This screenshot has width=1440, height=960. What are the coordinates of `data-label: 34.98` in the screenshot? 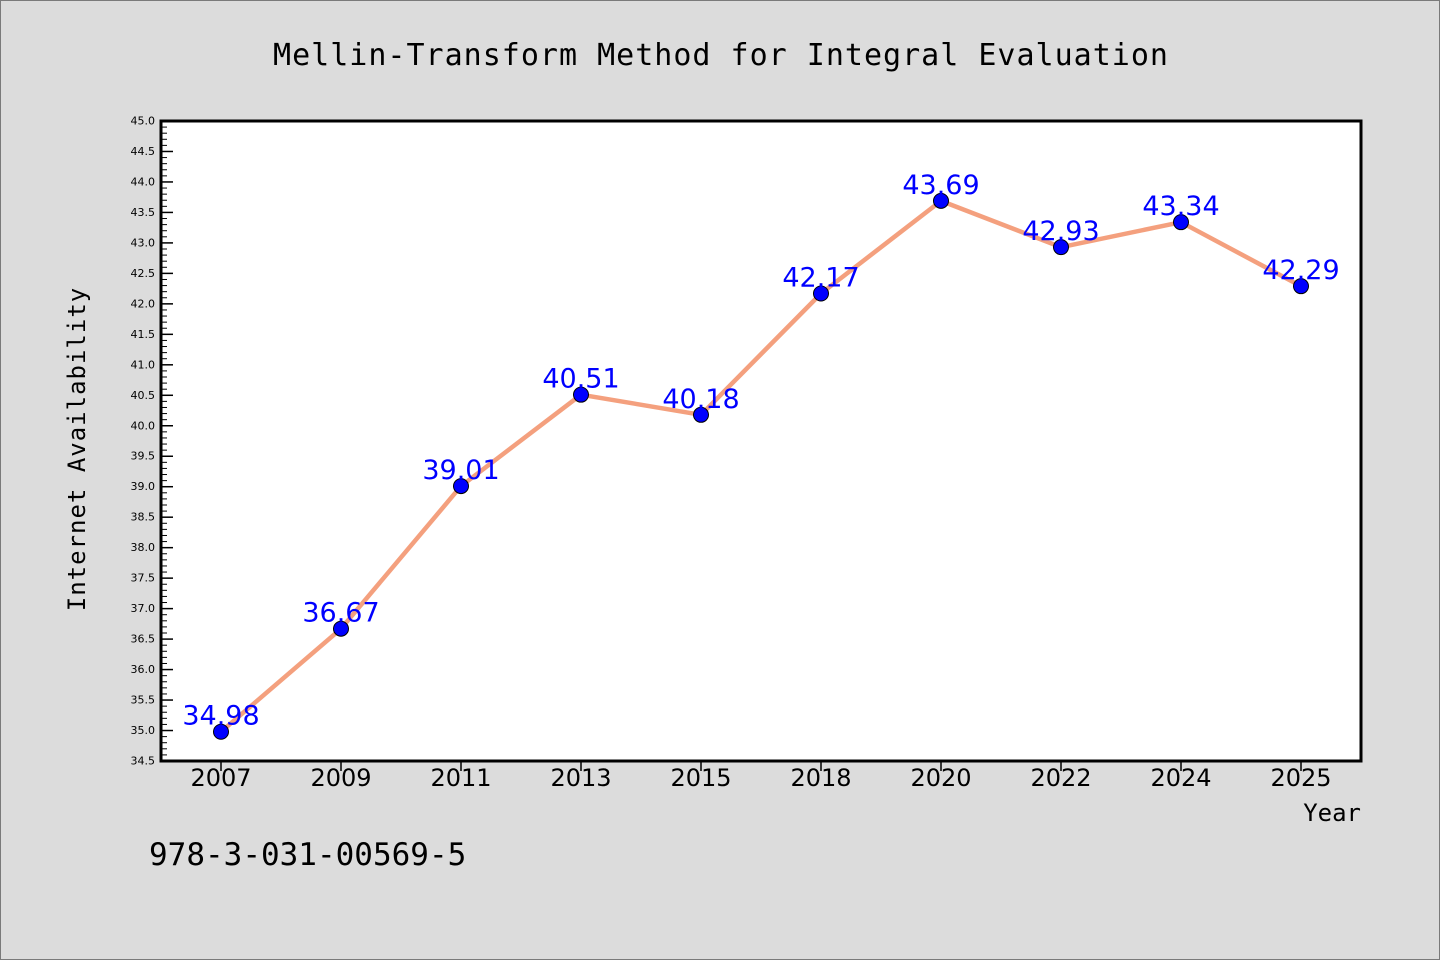 It's located at (220, 716).